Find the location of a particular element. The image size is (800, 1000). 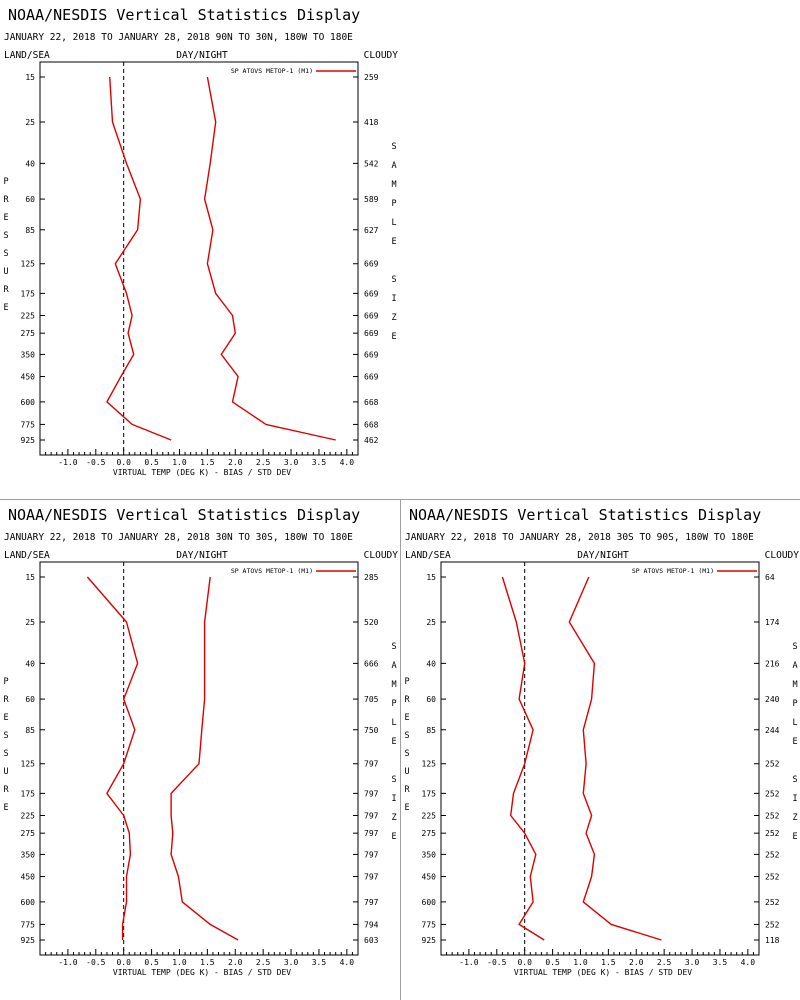

x-axis-title: VIRTUAL TEMP (DEG K) - BIAS / STD DEV is located at coordinates (603, 972).